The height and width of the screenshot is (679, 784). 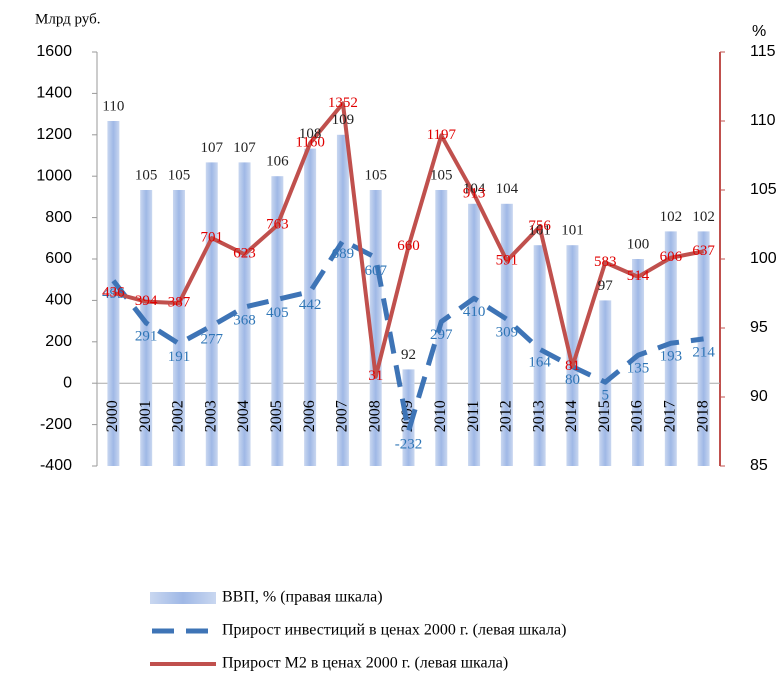 What do you see at coordinates (179, 303) in the screenshot?
I see `data-label: 387` at bounding box center [179, 303].